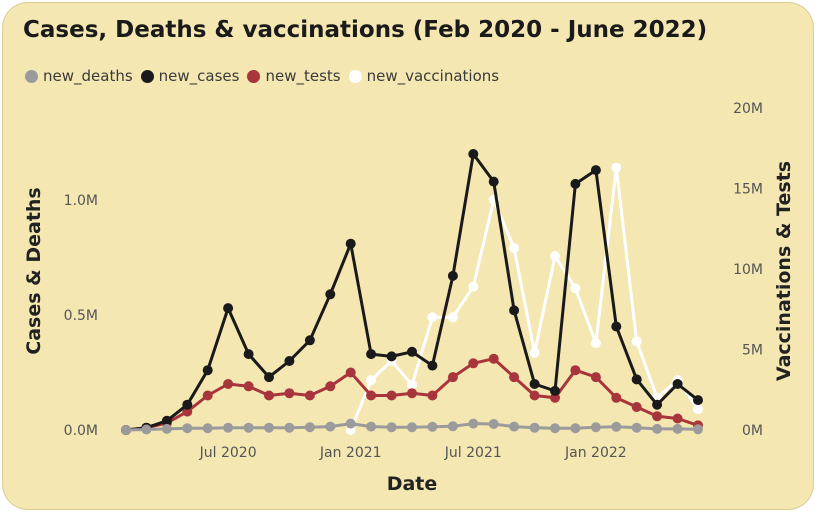 The height and width of the screenshot is (514, 819). What do you see at coordinates (81, 316) in the screenshot?
I see `left-tick-label: 0.5M` at bounding box center [81, 316].